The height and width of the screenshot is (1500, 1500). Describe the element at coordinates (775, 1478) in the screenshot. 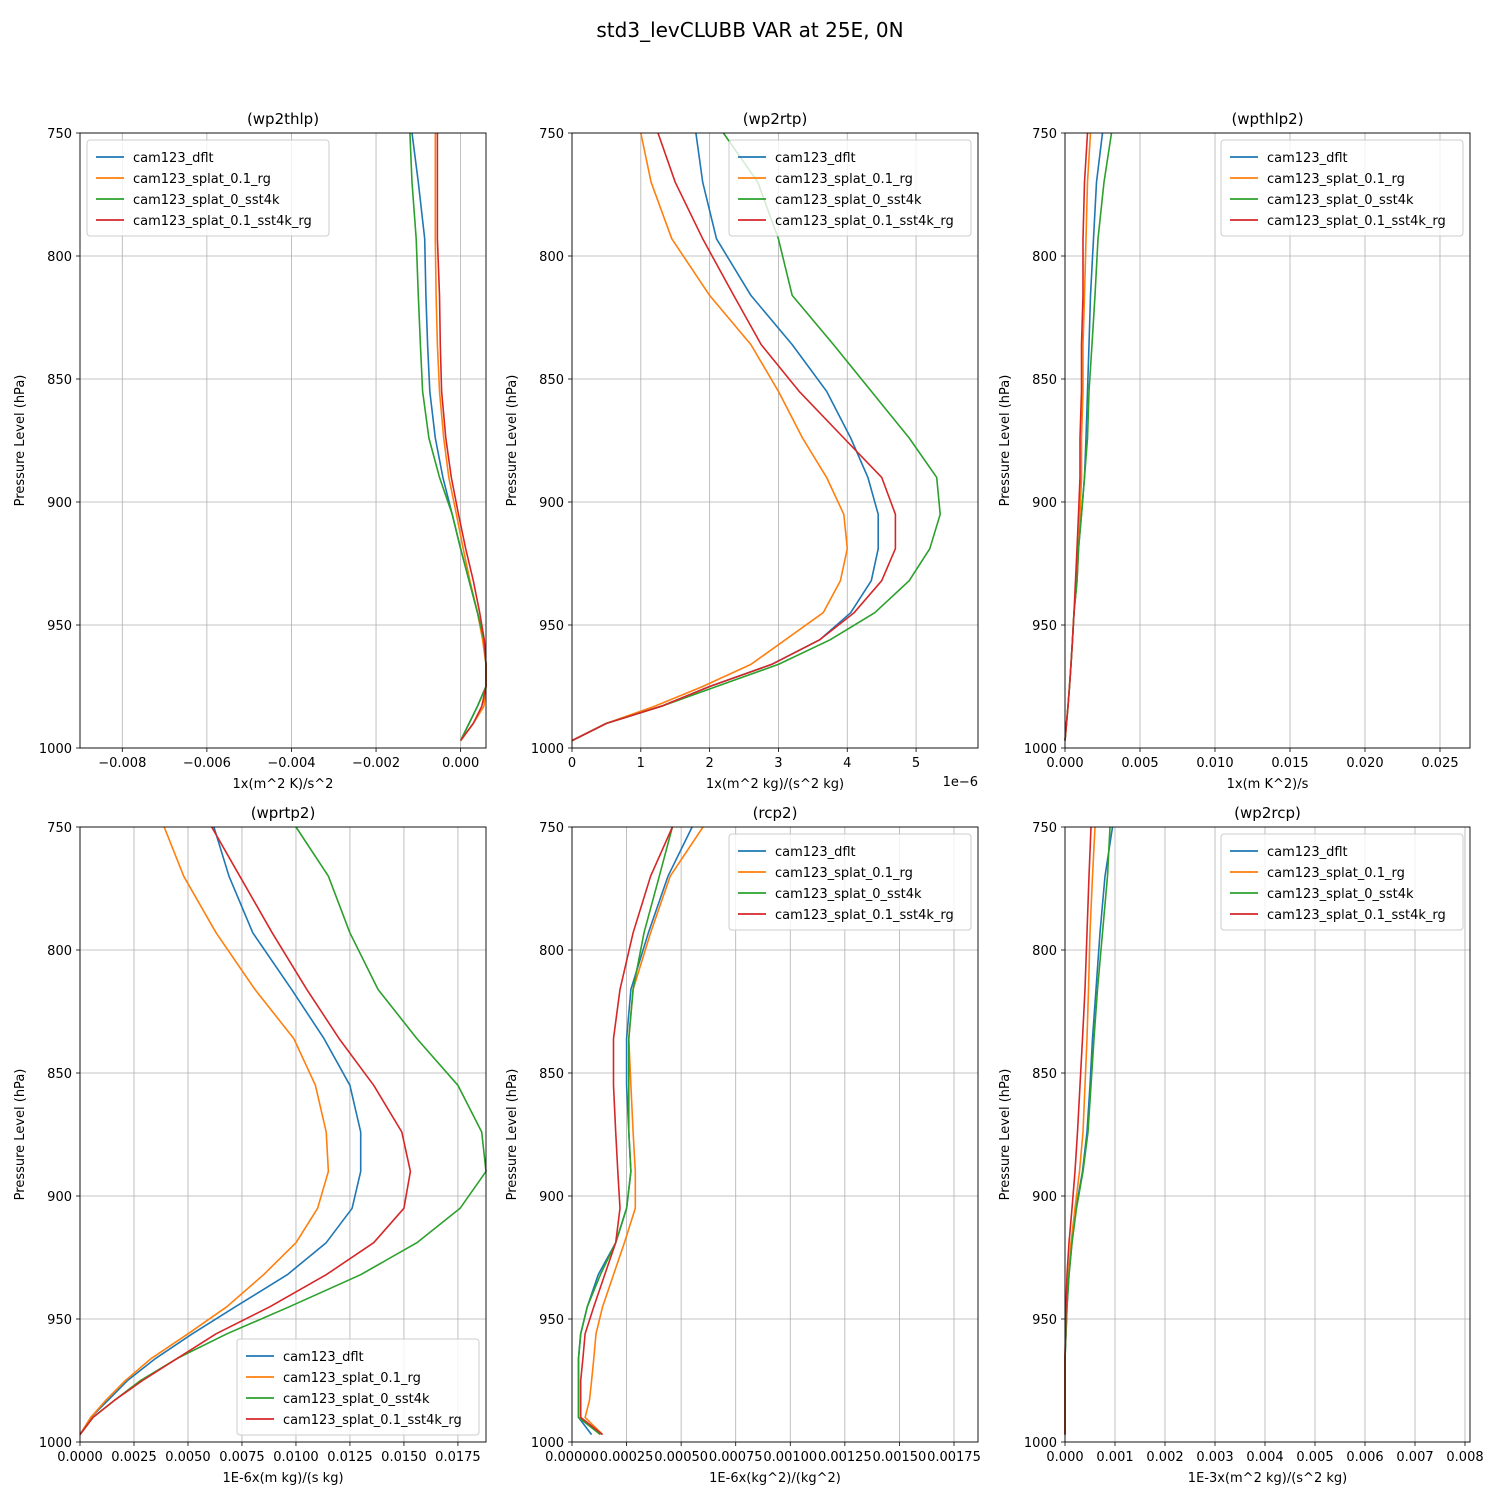

I see `x-axis-label: 1E-6x(kg^2)/(kg^2)` at that location.